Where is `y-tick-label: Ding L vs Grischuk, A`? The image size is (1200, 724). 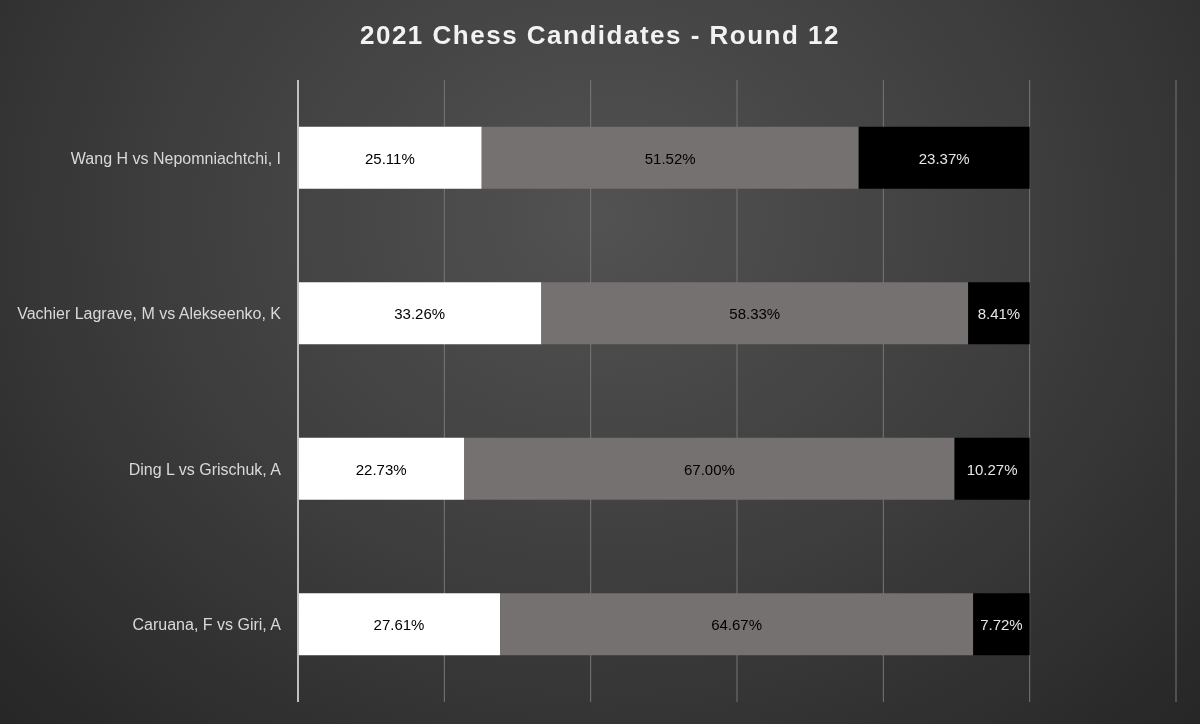
y-tick-label: Ding L vs Grischuk, A is located at coordinates (205, 469).